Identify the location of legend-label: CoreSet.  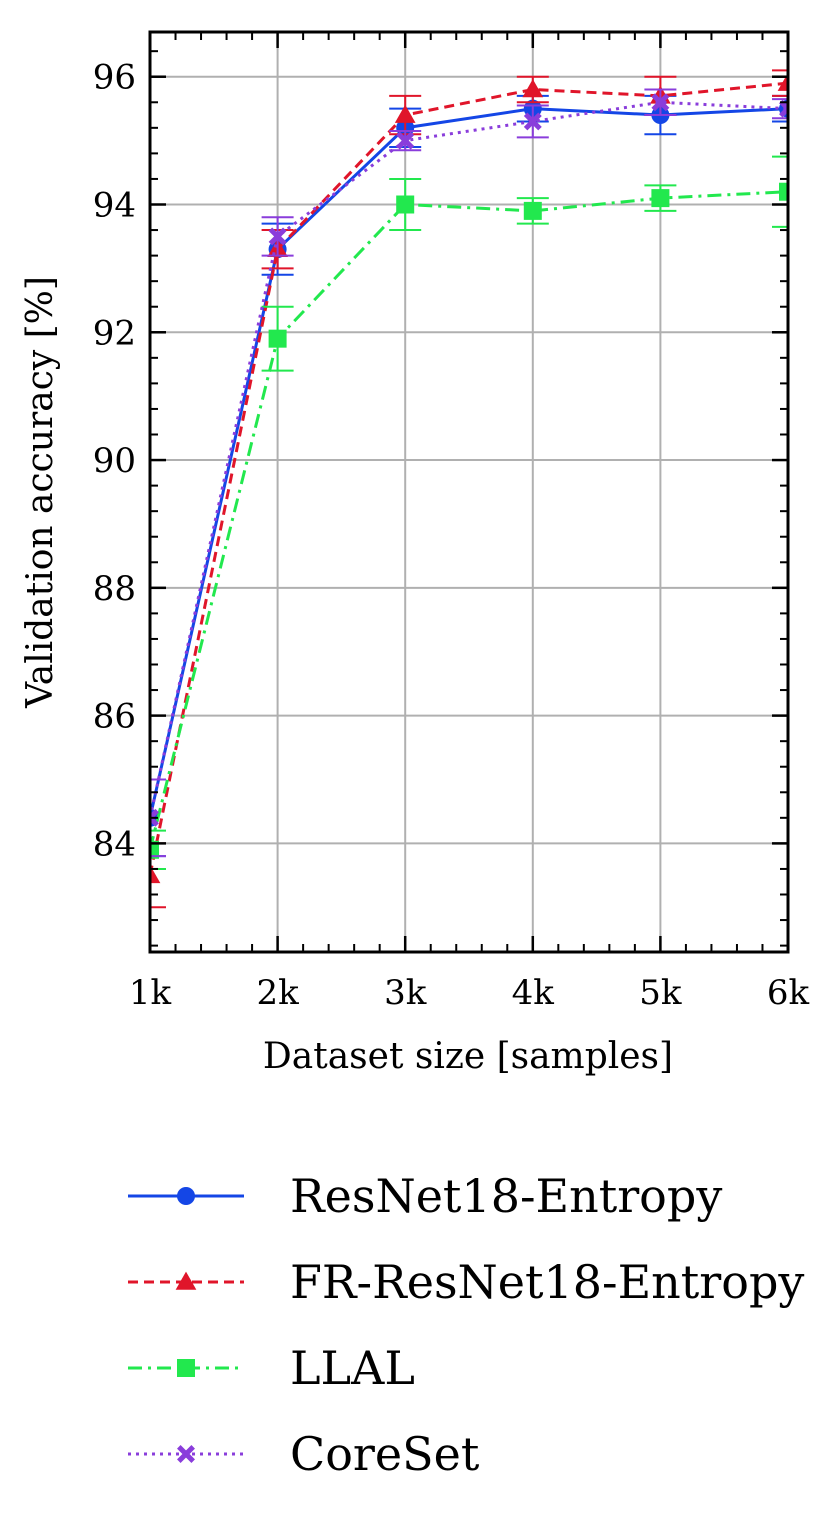
(385, 1454).